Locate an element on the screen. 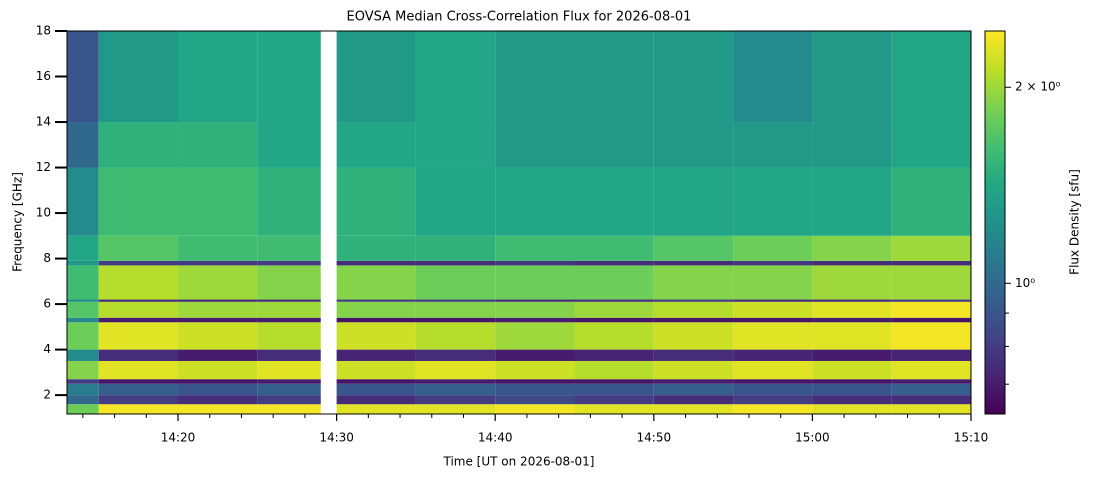 This screenshot has height=477, width=1093. y-tick-label: 14 is located at coordinates (43, 122).